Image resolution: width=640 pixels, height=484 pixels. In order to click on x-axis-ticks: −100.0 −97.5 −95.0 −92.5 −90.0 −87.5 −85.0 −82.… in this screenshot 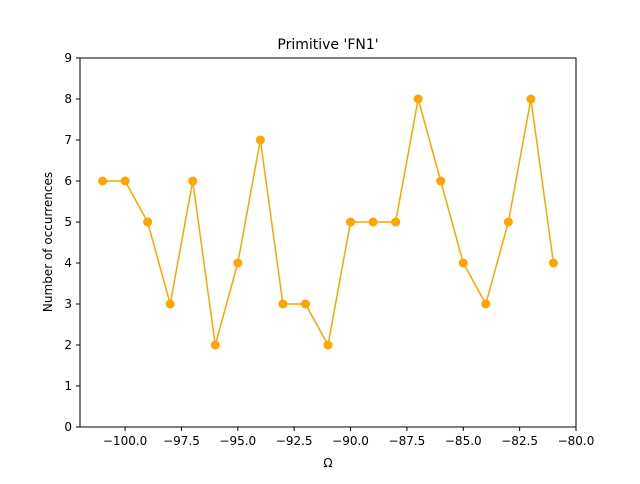, I will do `click(349, 437)`.